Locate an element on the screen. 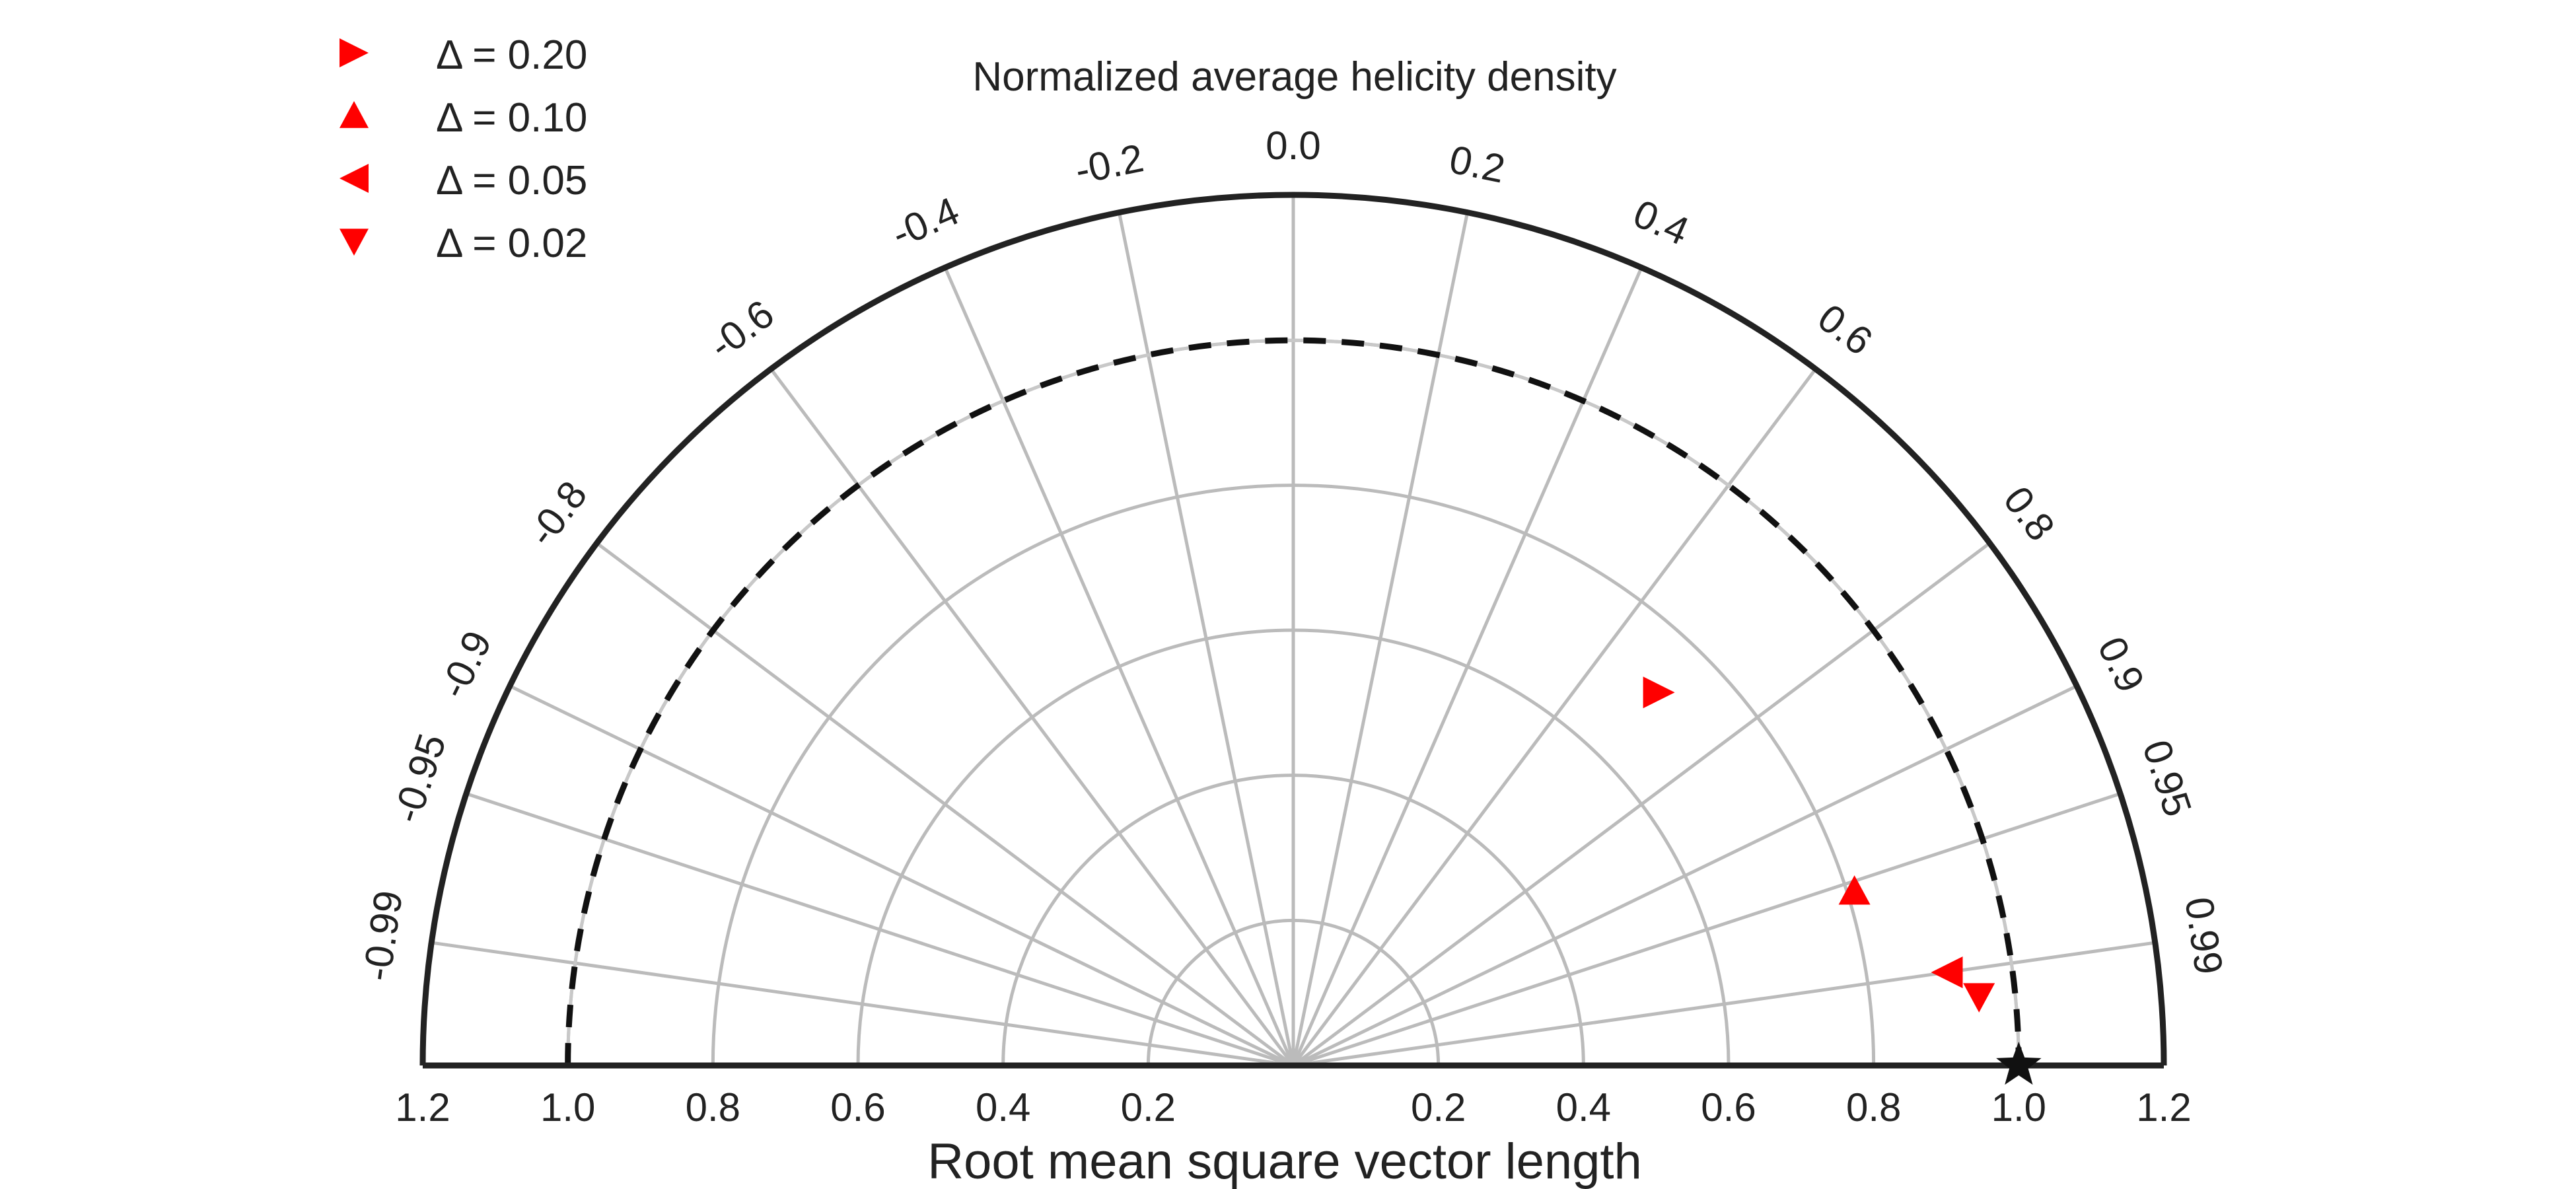 This screenshot has width=2576, height=1189. legend-label: Δ = 0.05 is located at coordinates (512, 181).